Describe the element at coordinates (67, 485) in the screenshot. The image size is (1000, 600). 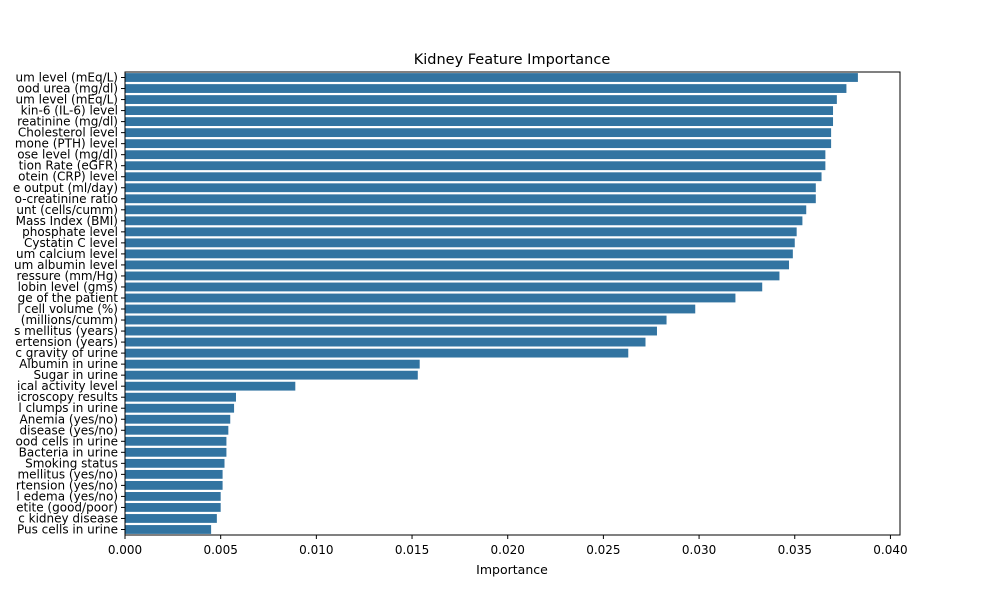
I see `y-tick-label: rtension (yes/no)` at that location.